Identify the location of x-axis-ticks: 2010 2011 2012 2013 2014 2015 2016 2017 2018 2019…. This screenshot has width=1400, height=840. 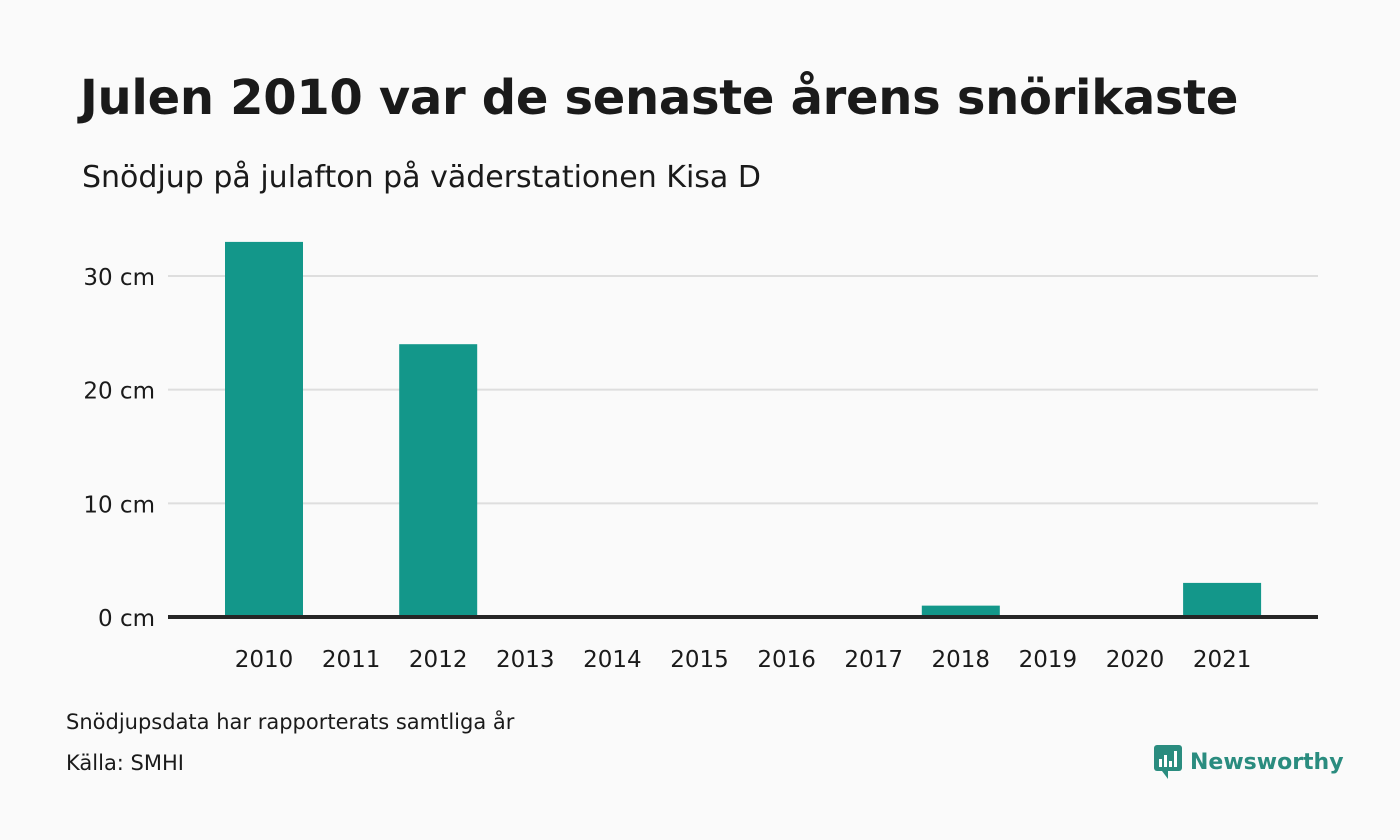
(743, 660).